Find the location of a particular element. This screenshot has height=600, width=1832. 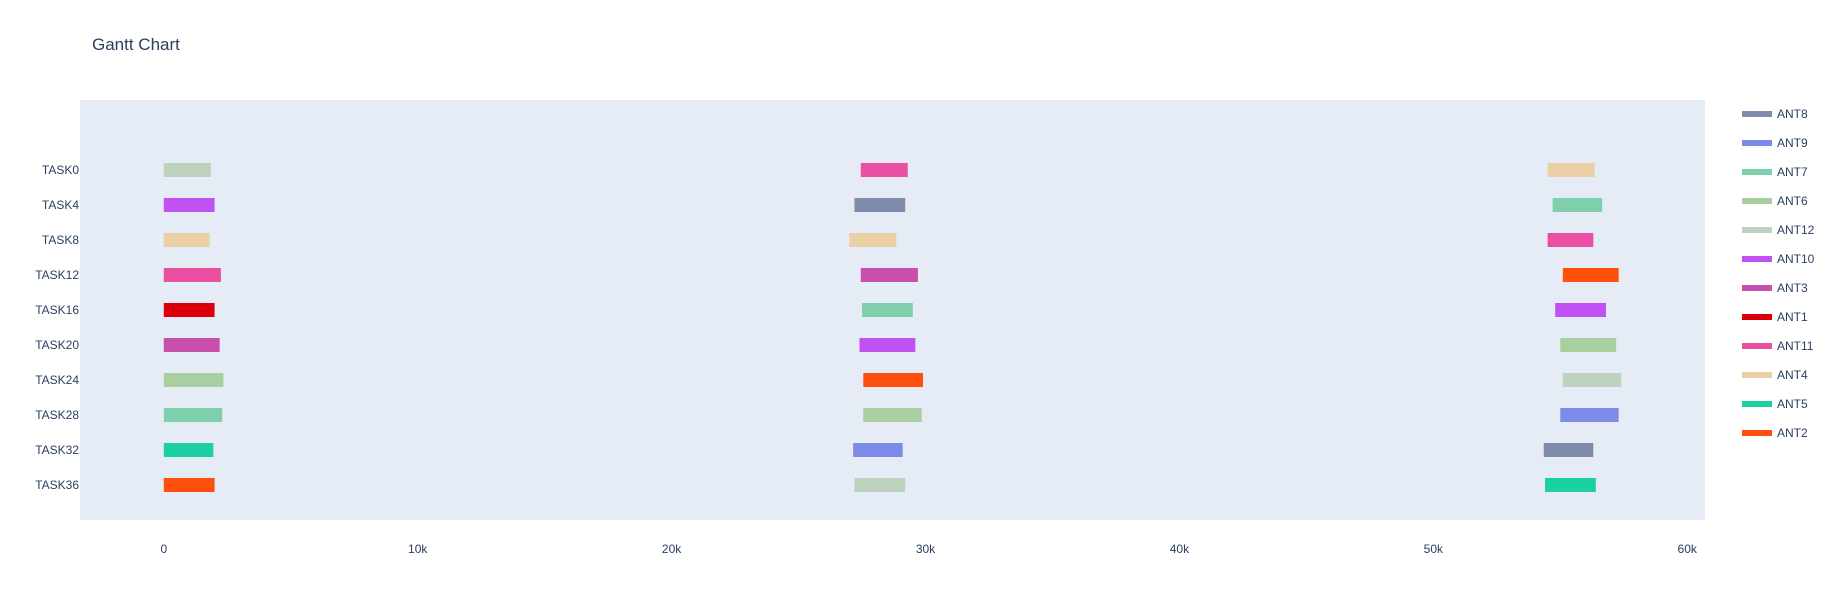

legend-item: ANT12 is located at coordinates (1778, 230).